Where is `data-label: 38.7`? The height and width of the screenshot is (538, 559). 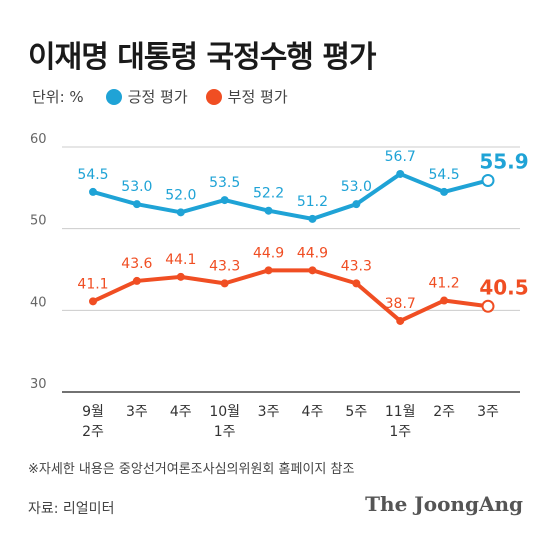
data-label: 38.7 is located at coordinates (400, 304).